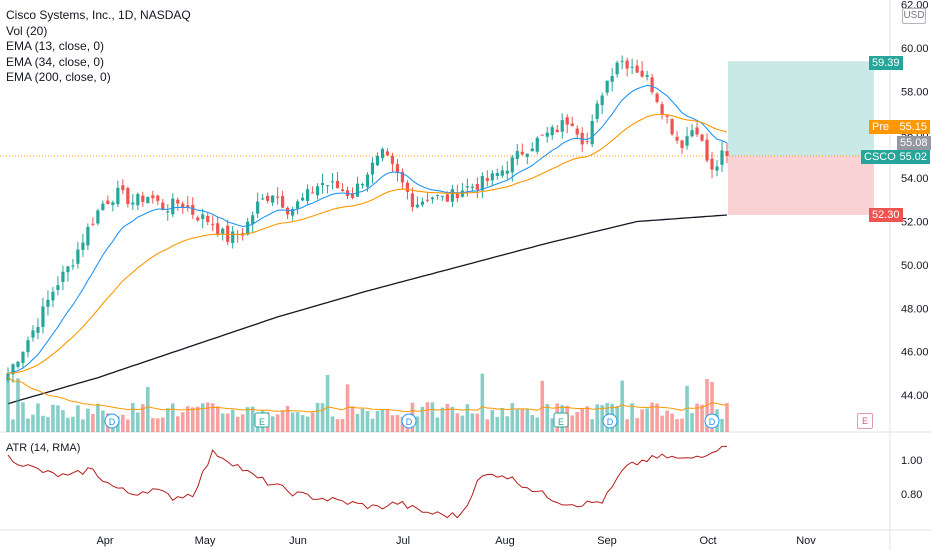 The width and height of the screenshot is (932, 550). Describe the element at coordinates (367, 394) in the screenshot. I see `volume-ma-line` at that location.